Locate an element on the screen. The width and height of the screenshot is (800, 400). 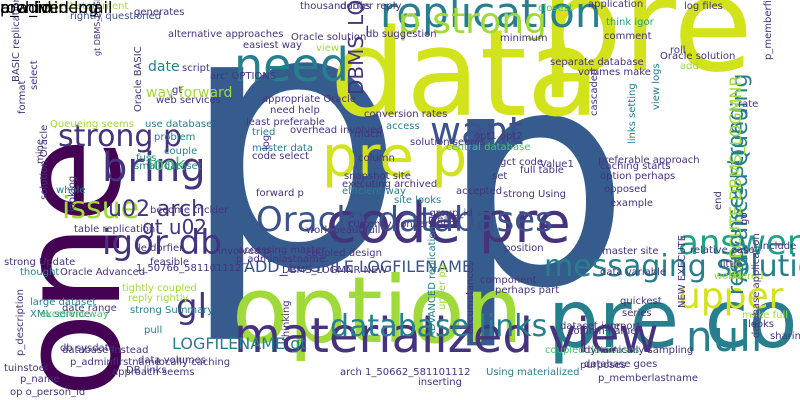
cloud-word: pre p is located at coordinates (395, 157).